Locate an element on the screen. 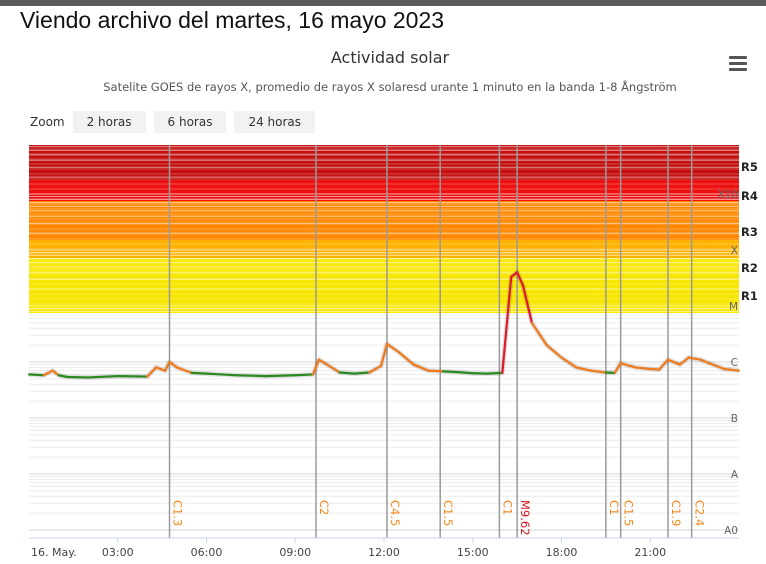 The image size is (766, 564). class-label-X: X is located at coordinates (734, 251).